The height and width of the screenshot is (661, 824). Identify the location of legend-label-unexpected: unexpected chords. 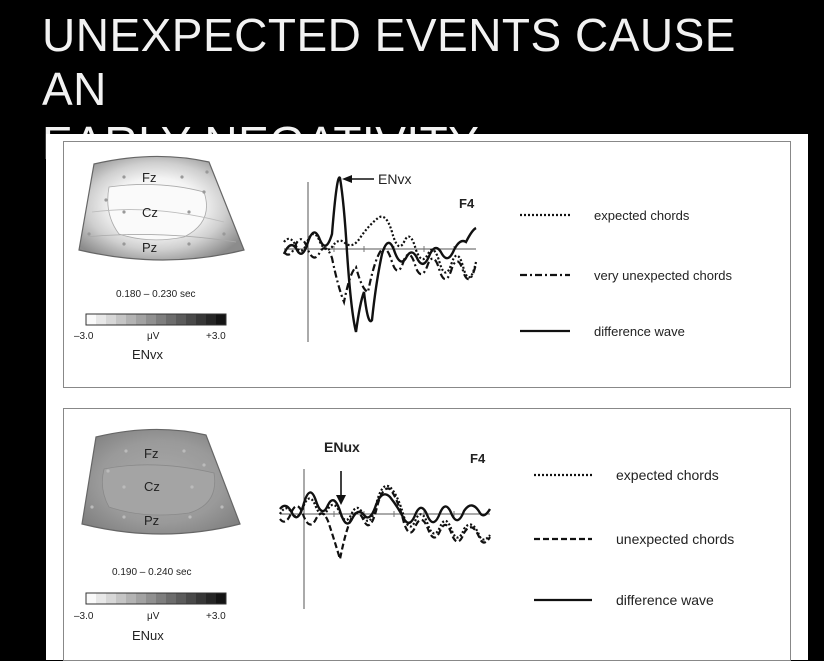
(675, 539).